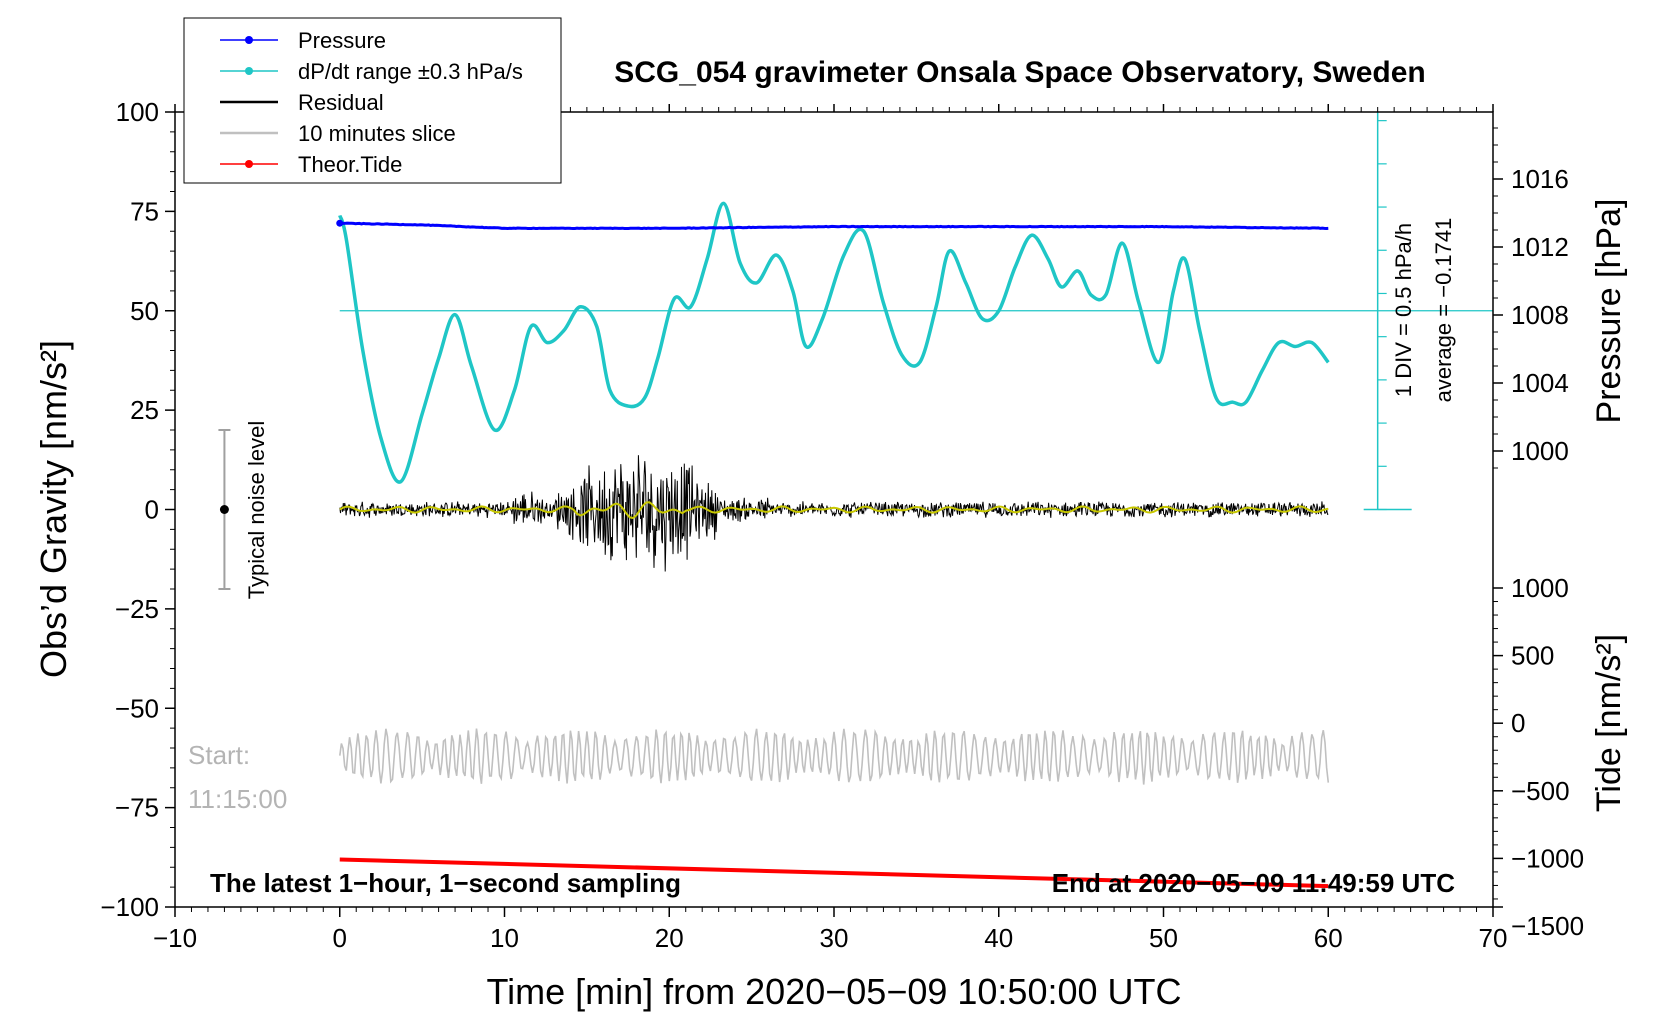 The height and width of the screenshot is (1020, 1676). I want to click on y-tick-label: 0, so click(152, 510).